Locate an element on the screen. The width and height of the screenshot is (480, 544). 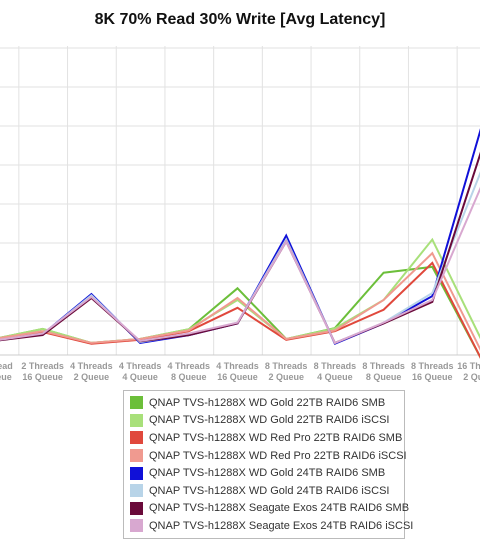
legend-item: QNAP TVS-h1288X WD Gold 22TB RAID6 SMB is located at coordinates (264, 403).